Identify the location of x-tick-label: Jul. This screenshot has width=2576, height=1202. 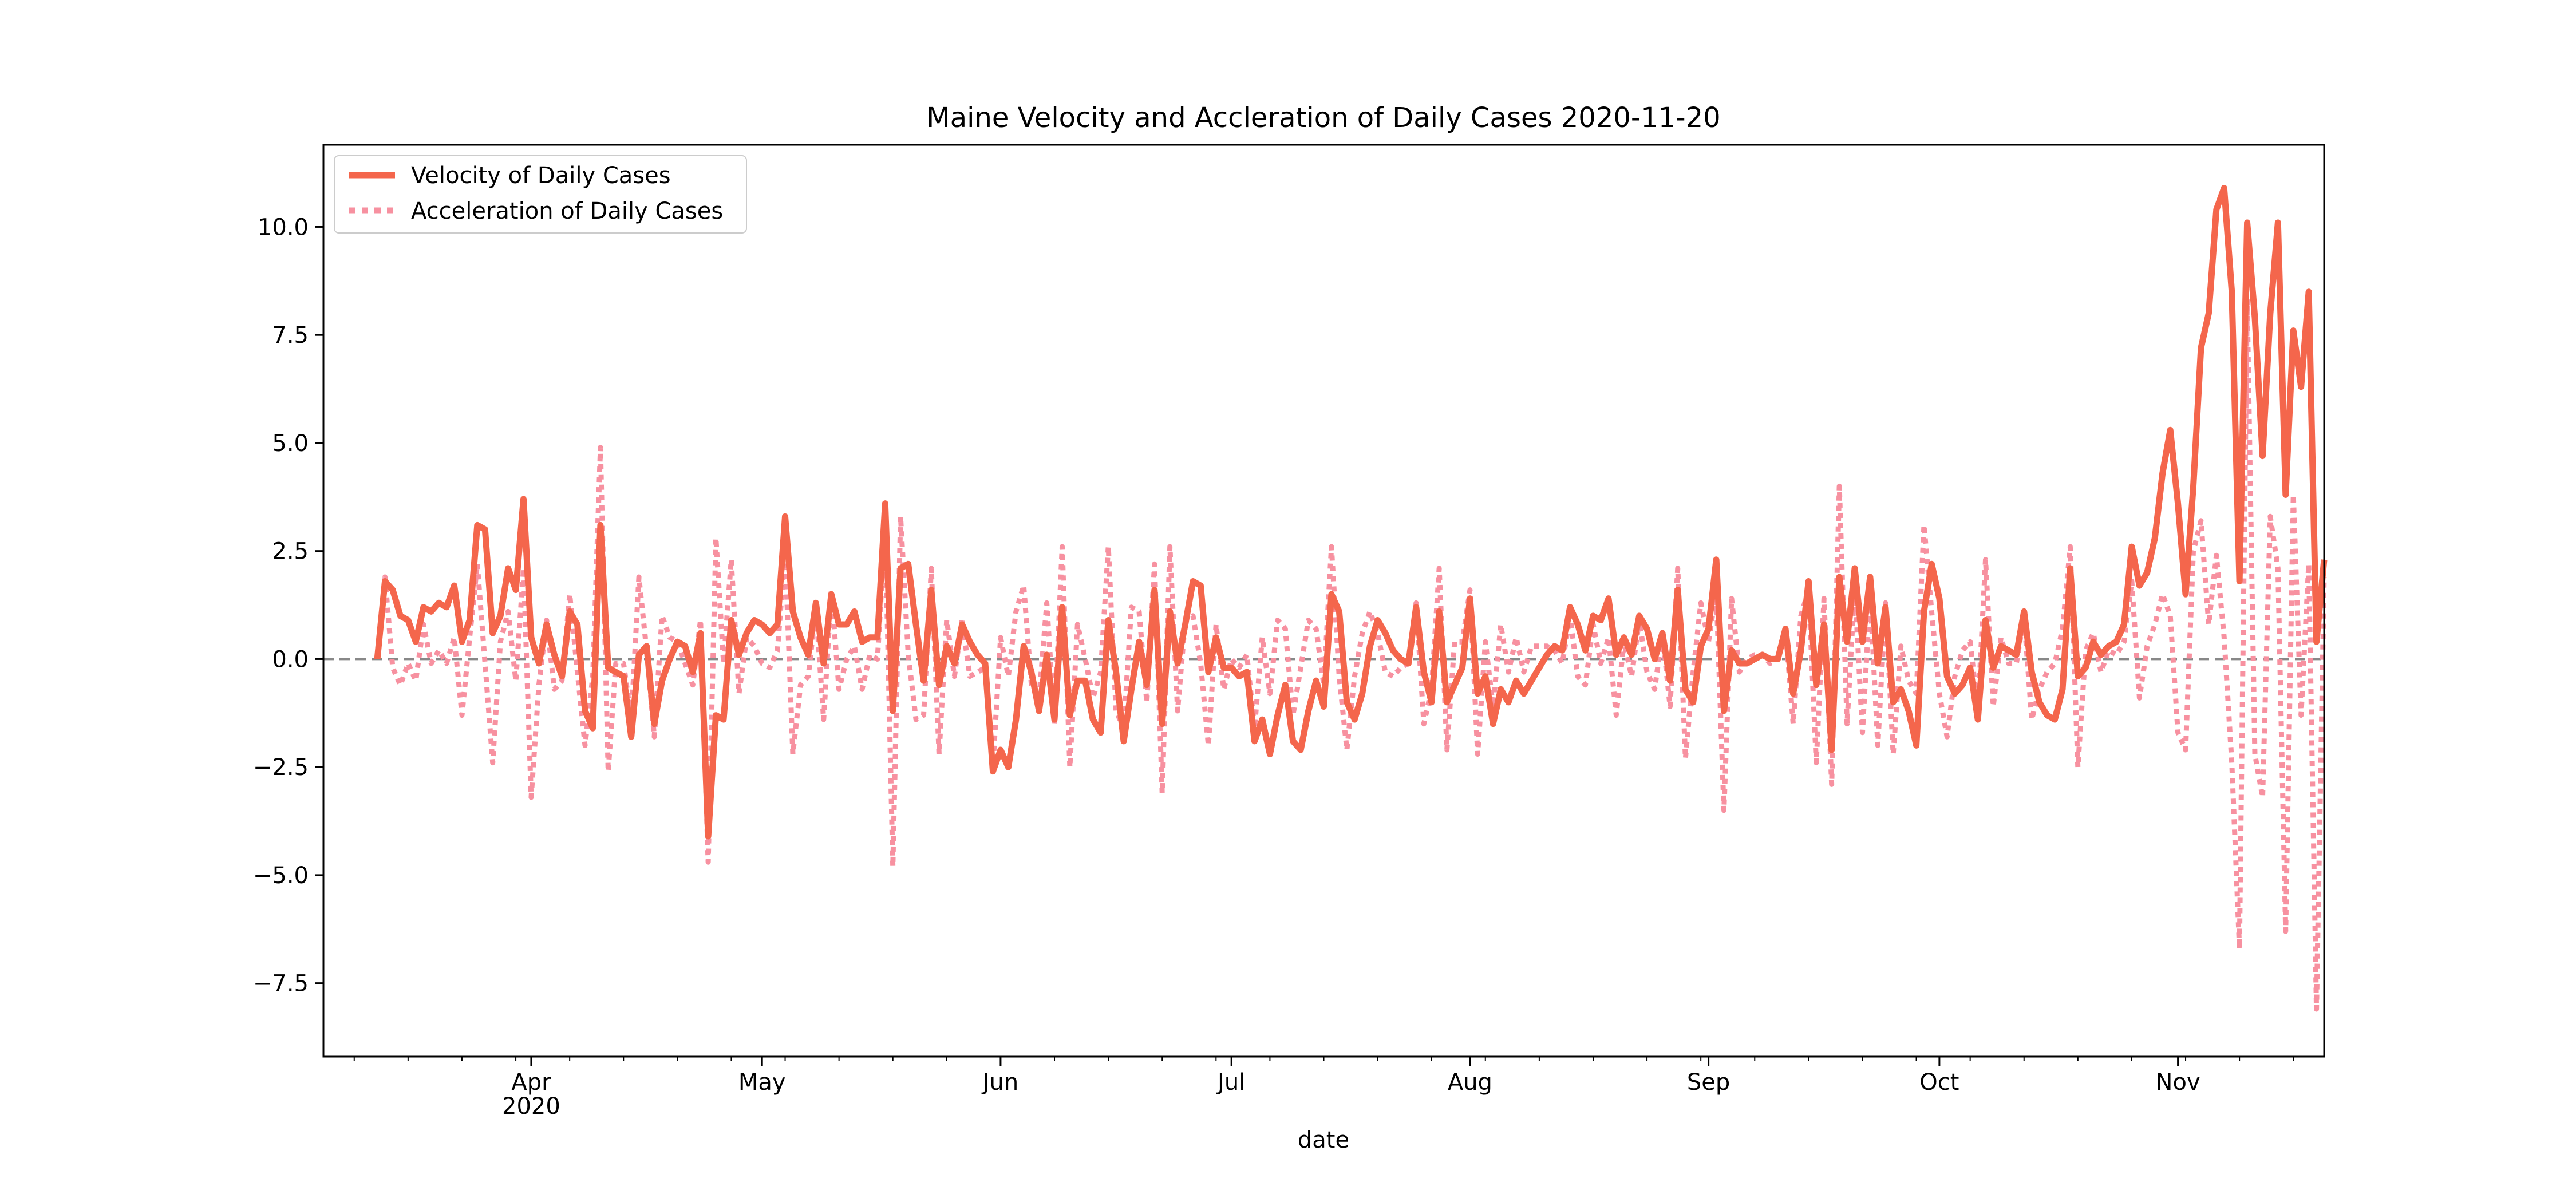
(1230, 1082).